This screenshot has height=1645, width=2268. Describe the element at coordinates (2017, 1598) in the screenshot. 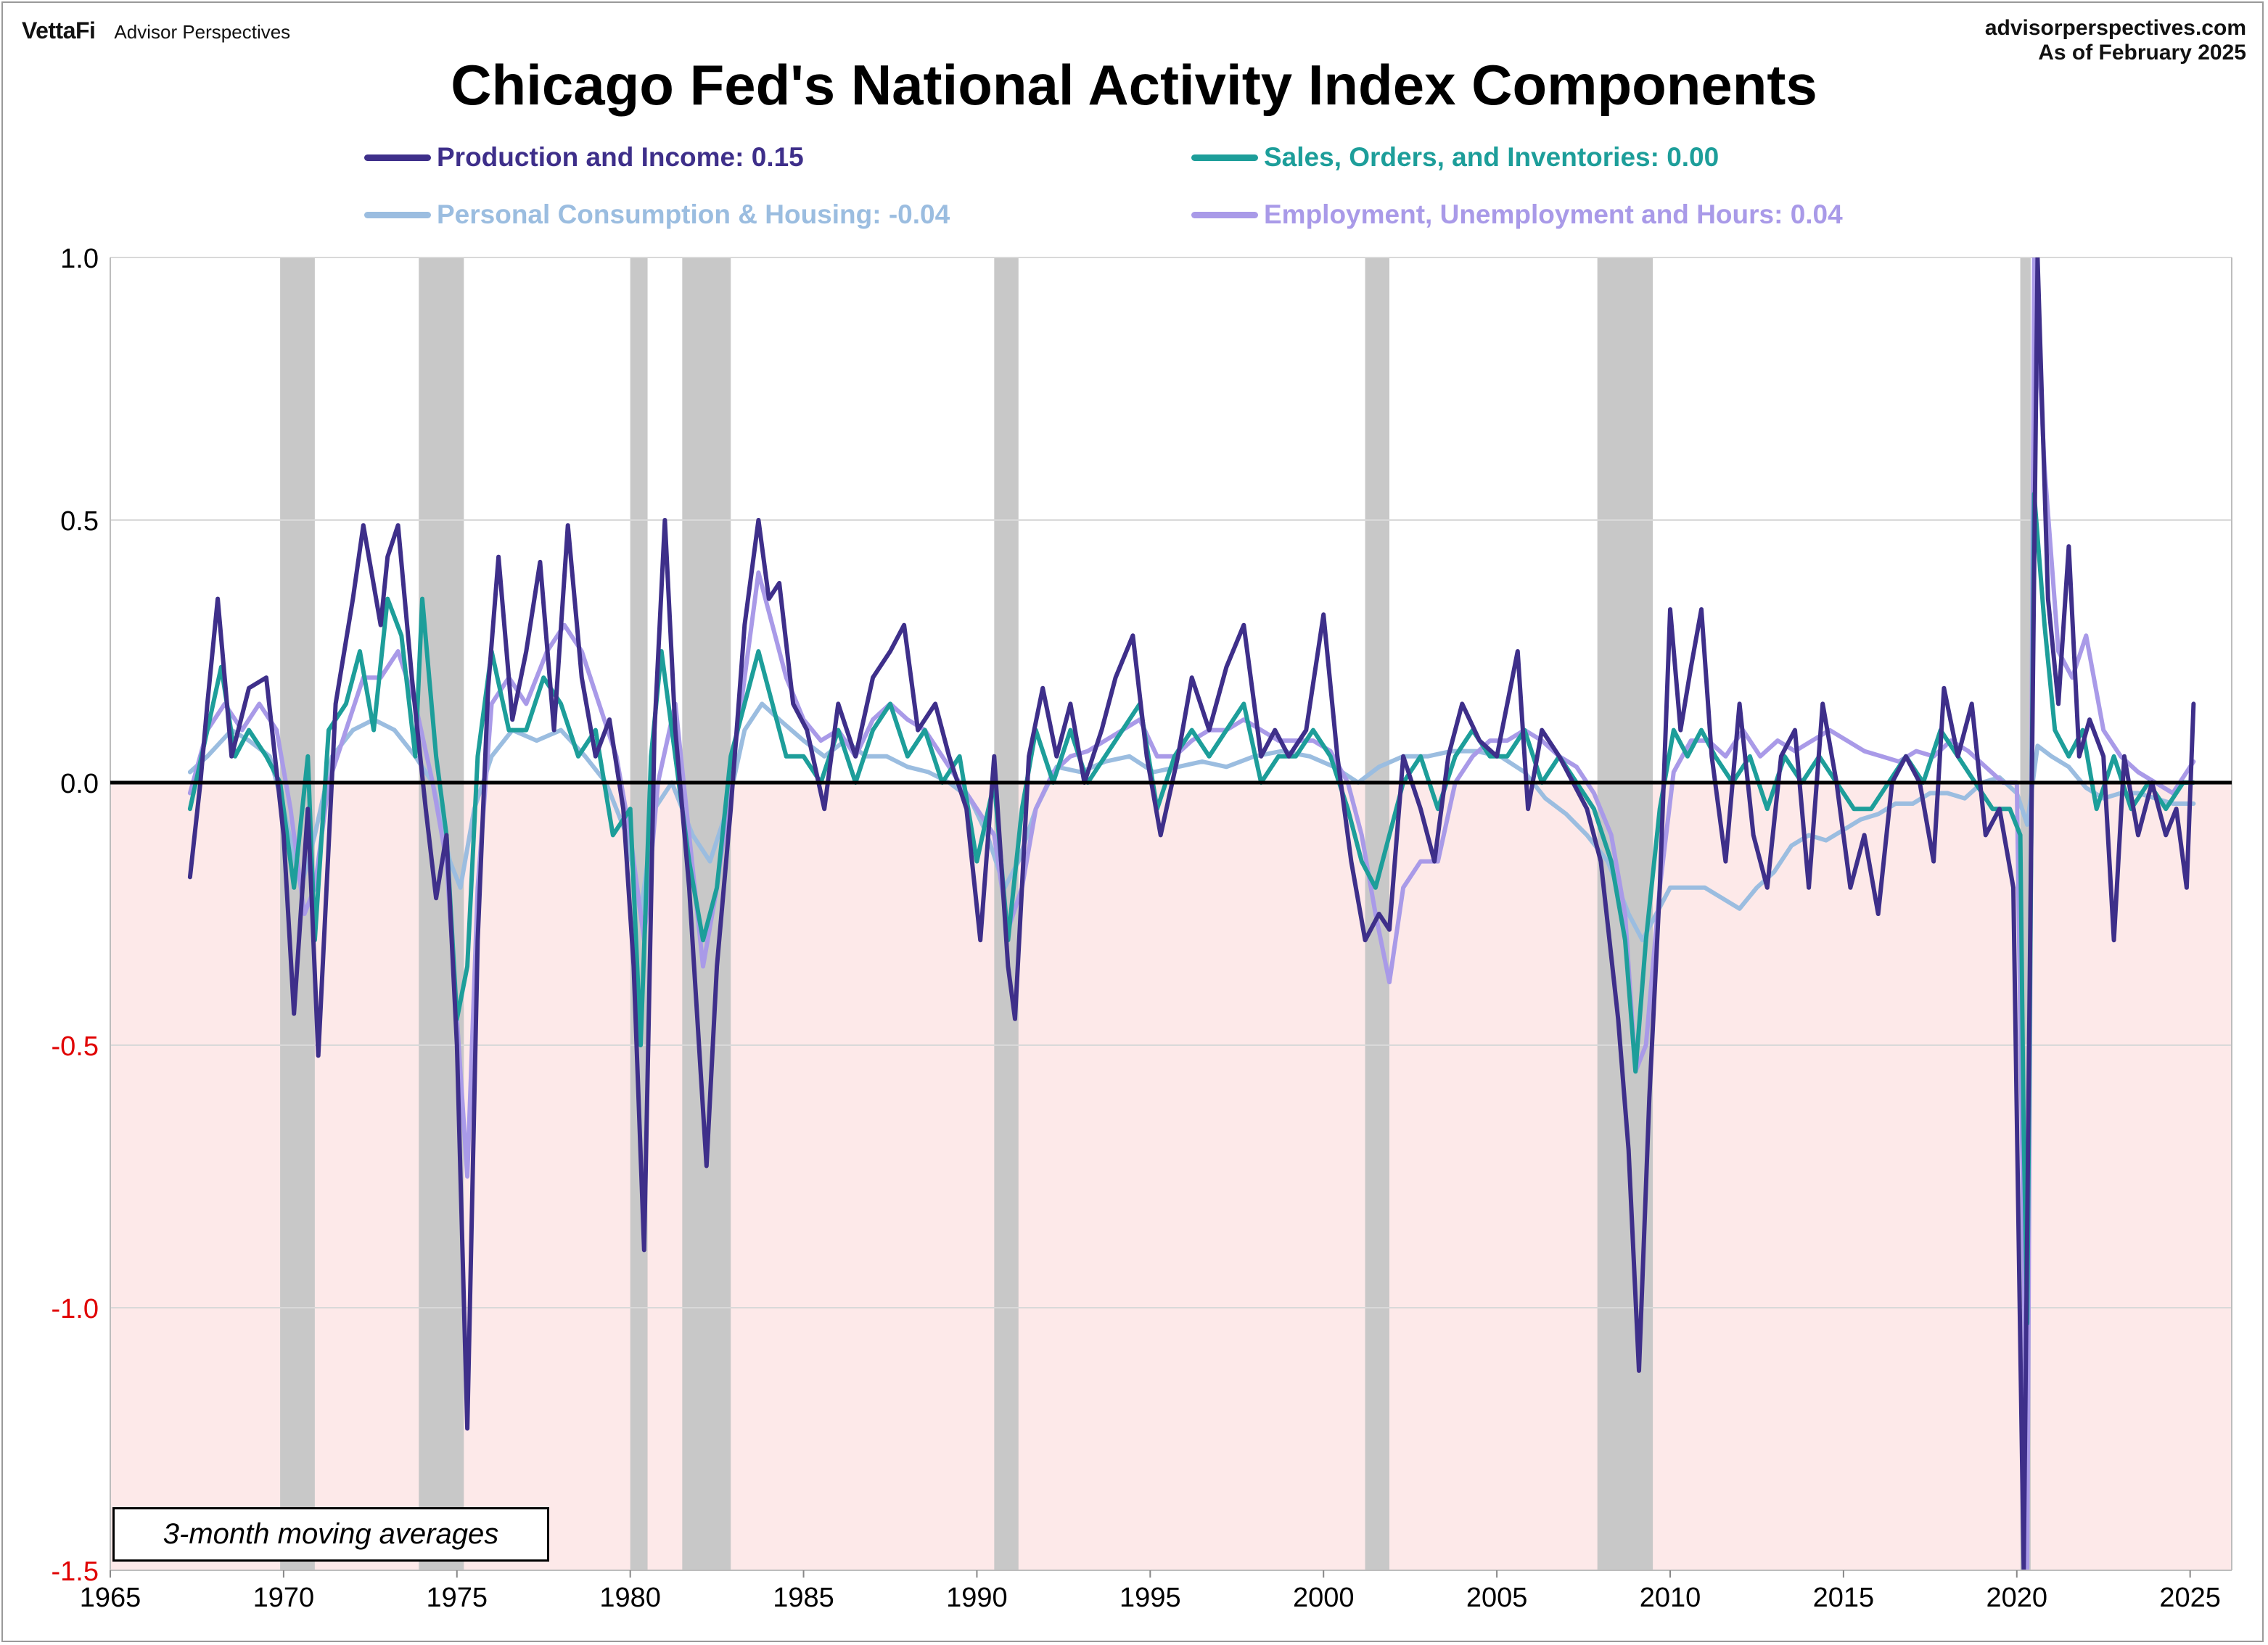

I see `x-tick-label: 2020` at that location.